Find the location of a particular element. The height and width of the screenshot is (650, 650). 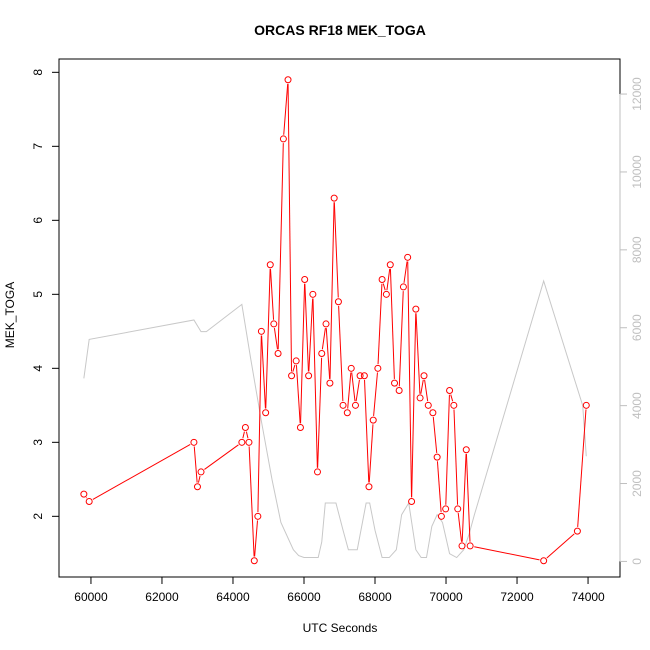

x-tick-label: 72000 is located at coordinates (517, 597).